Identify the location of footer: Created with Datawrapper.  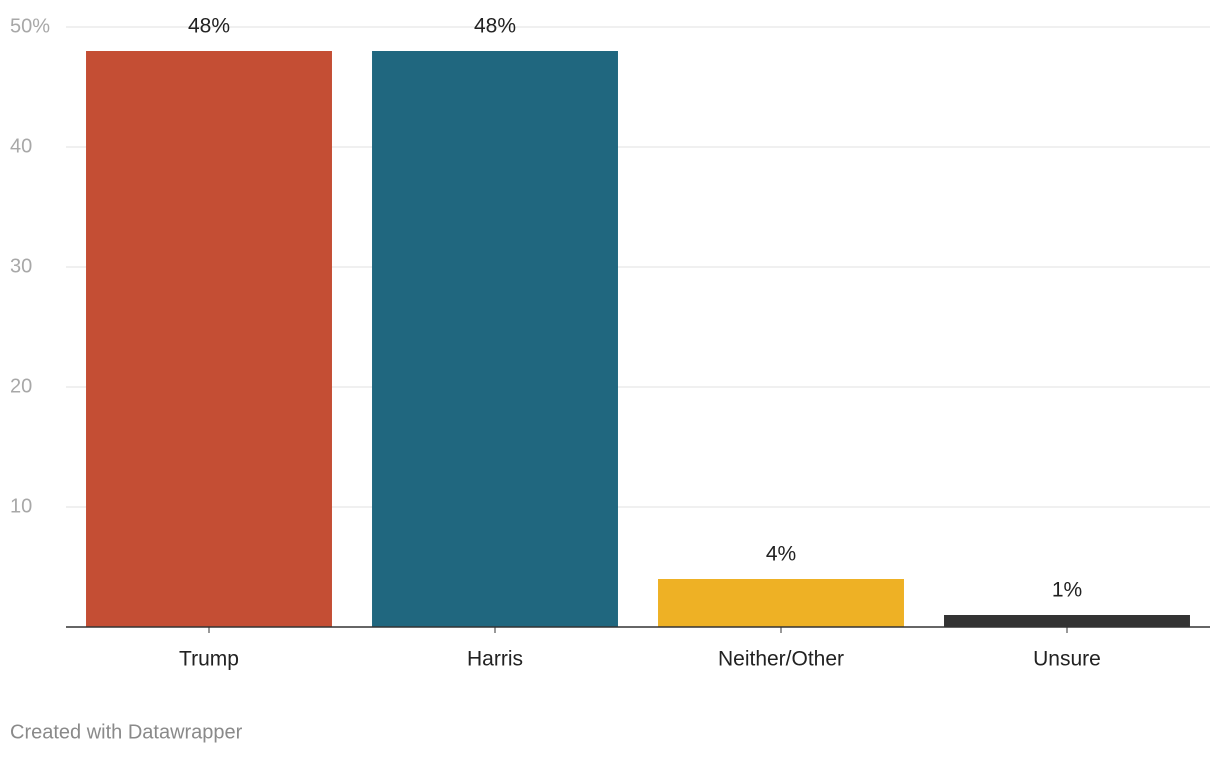
(126, 732).